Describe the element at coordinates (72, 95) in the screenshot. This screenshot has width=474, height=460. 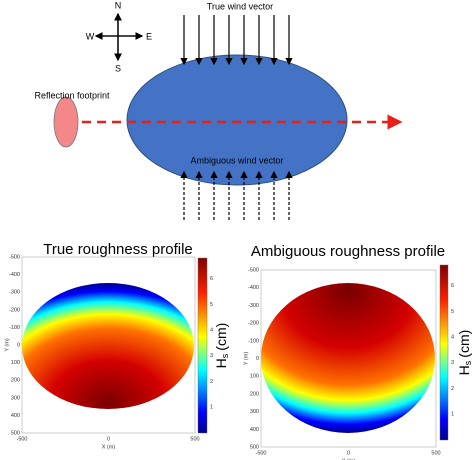
I see `label: Reflection footprint` at that location.